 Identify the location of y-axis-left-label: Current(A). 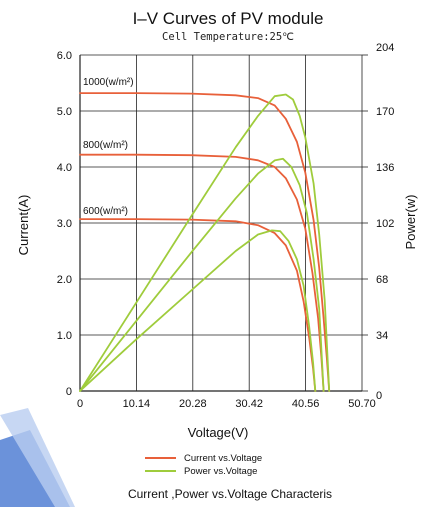
(23, 225).